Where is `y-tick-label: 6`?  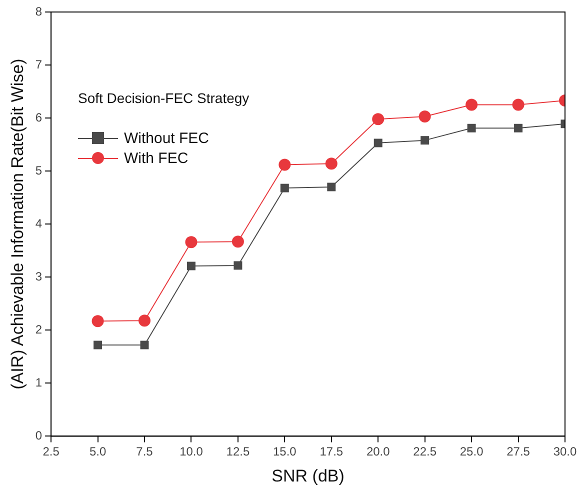
y-tick-label: 6 is located at coordinates (38, 117).